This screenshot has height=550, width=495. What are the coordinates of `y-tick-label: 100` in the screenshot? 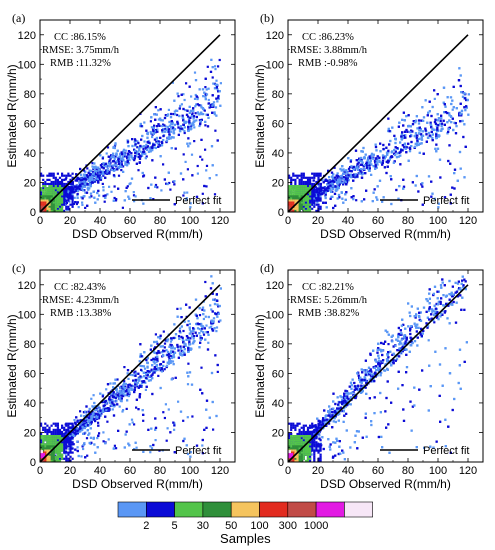 It's located at (27, 65).